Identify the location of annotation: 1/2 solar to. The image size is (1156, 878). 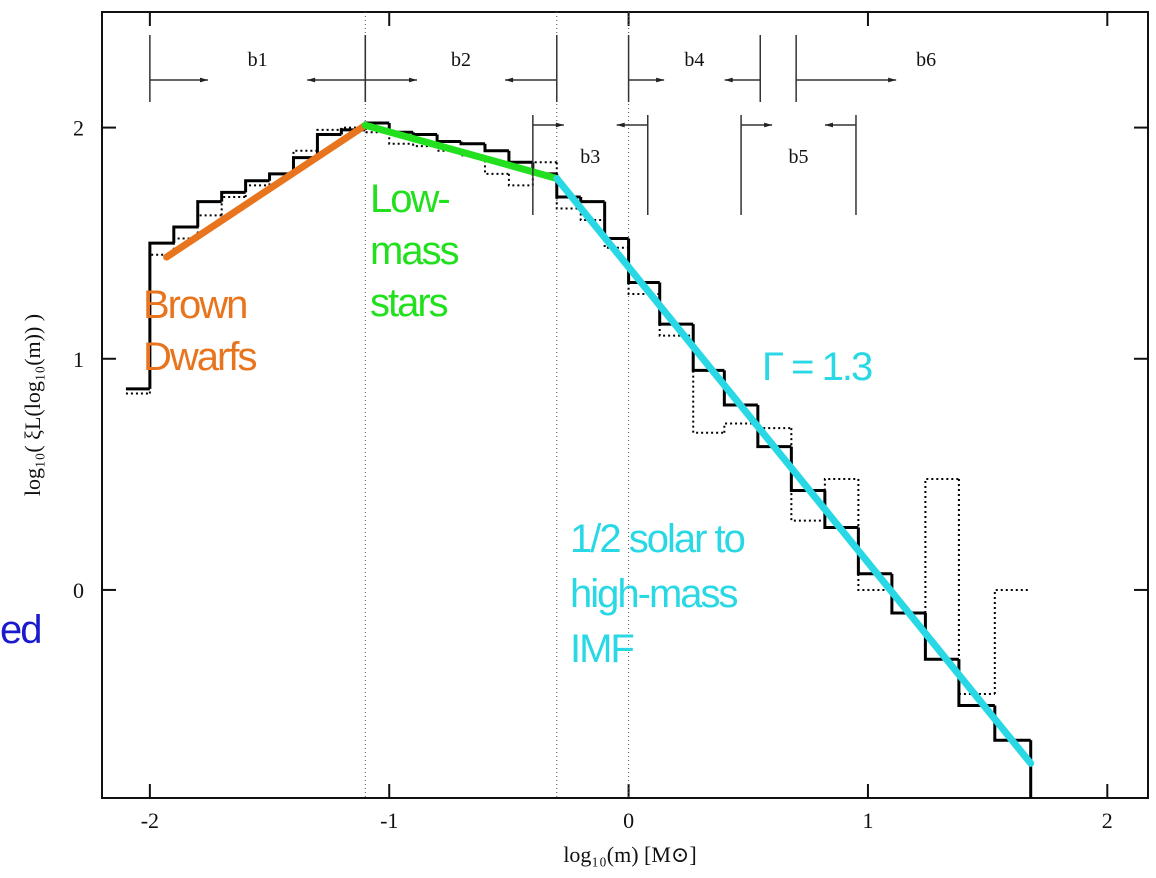
(657, 539).